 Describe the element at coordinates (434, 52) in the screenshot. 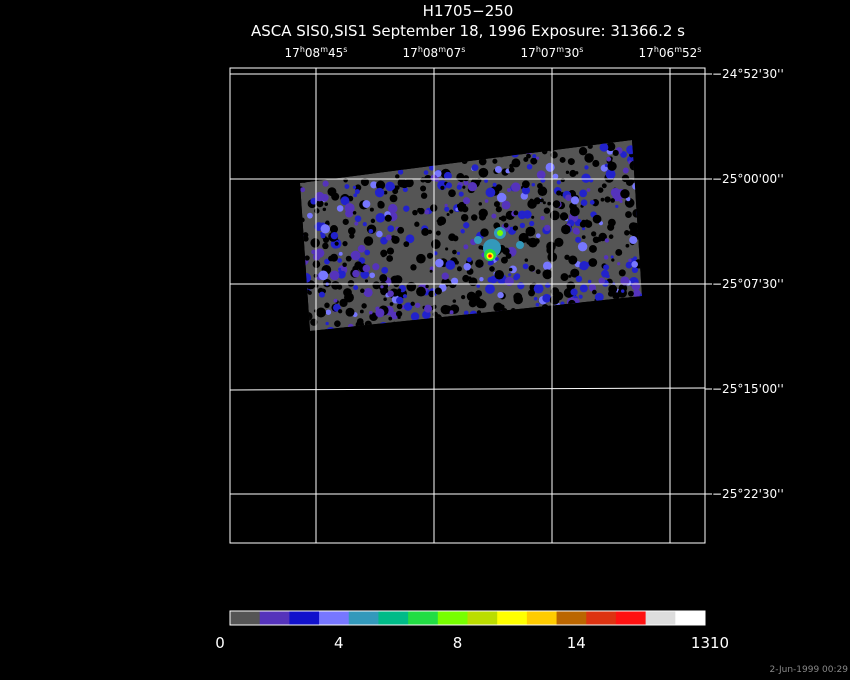

I see `ra-label: 17h08m07s` at that location.